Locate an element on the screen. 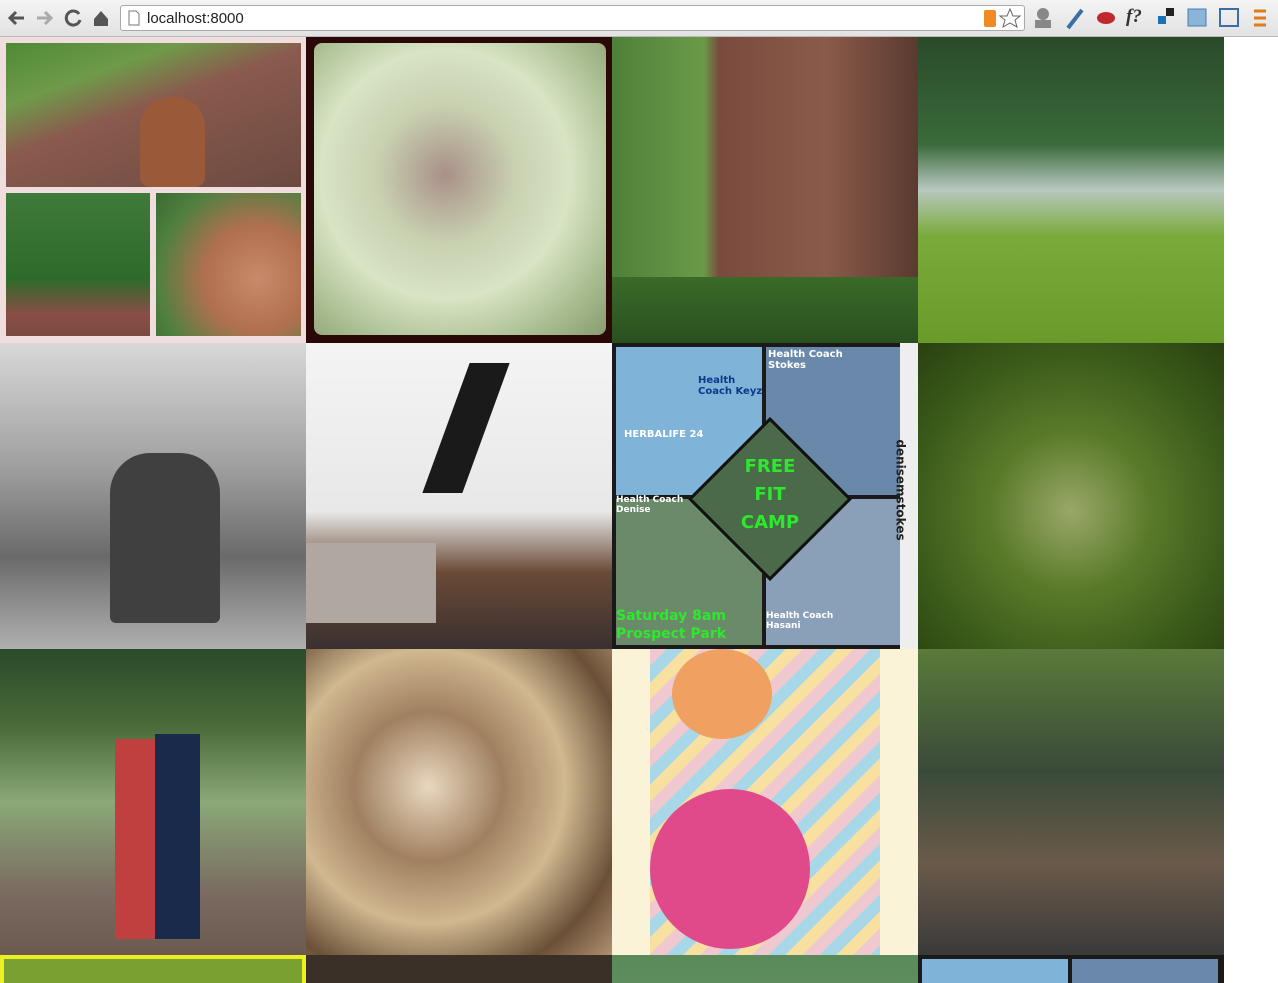 The image size is (1278, 983). photo-collage-dog is located at coordinates (153, 190).